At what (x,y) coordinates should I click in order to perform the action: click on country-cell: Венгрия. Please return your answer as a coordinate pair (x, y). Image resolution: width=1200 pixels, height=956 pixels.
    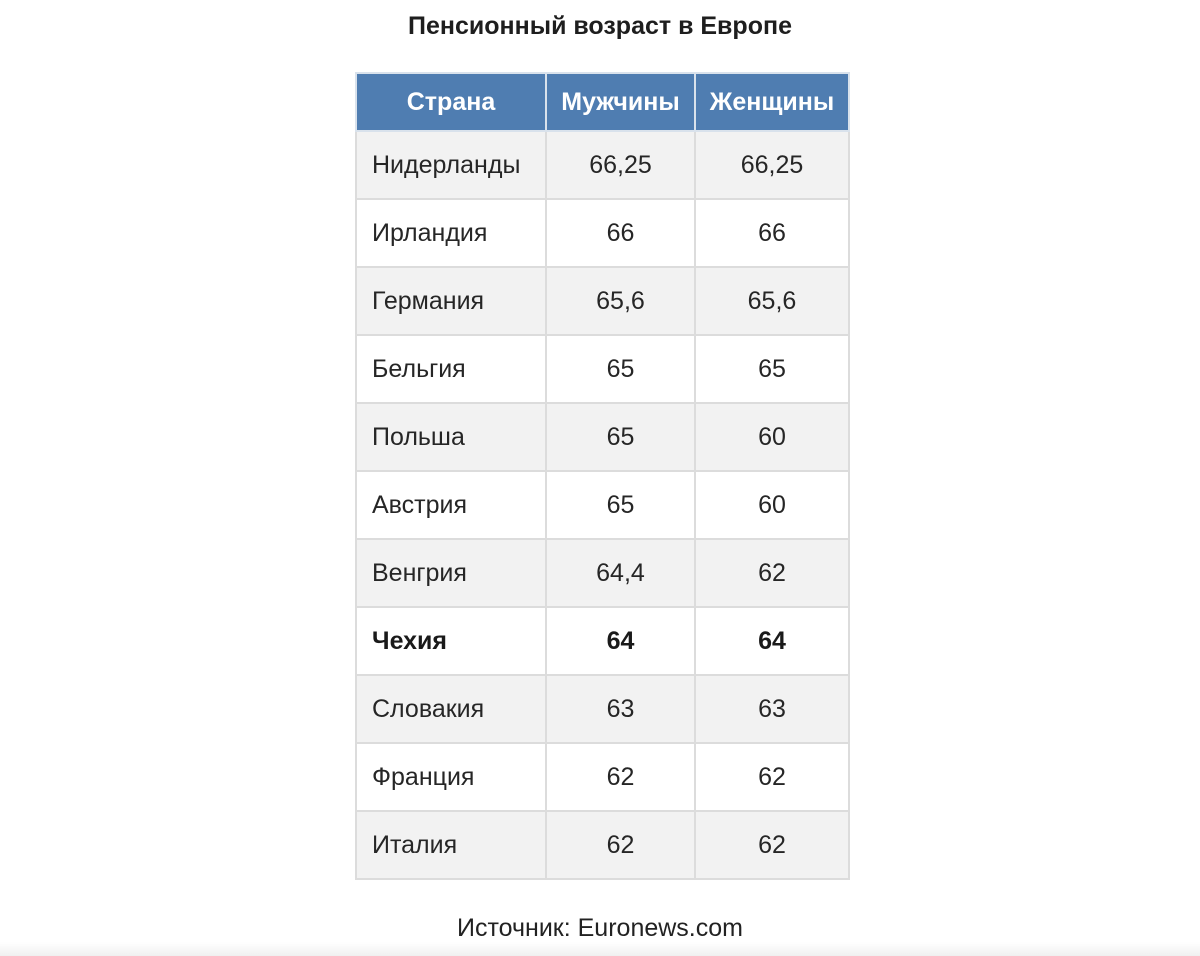
    Looking at the image, I should click on (451, 573).